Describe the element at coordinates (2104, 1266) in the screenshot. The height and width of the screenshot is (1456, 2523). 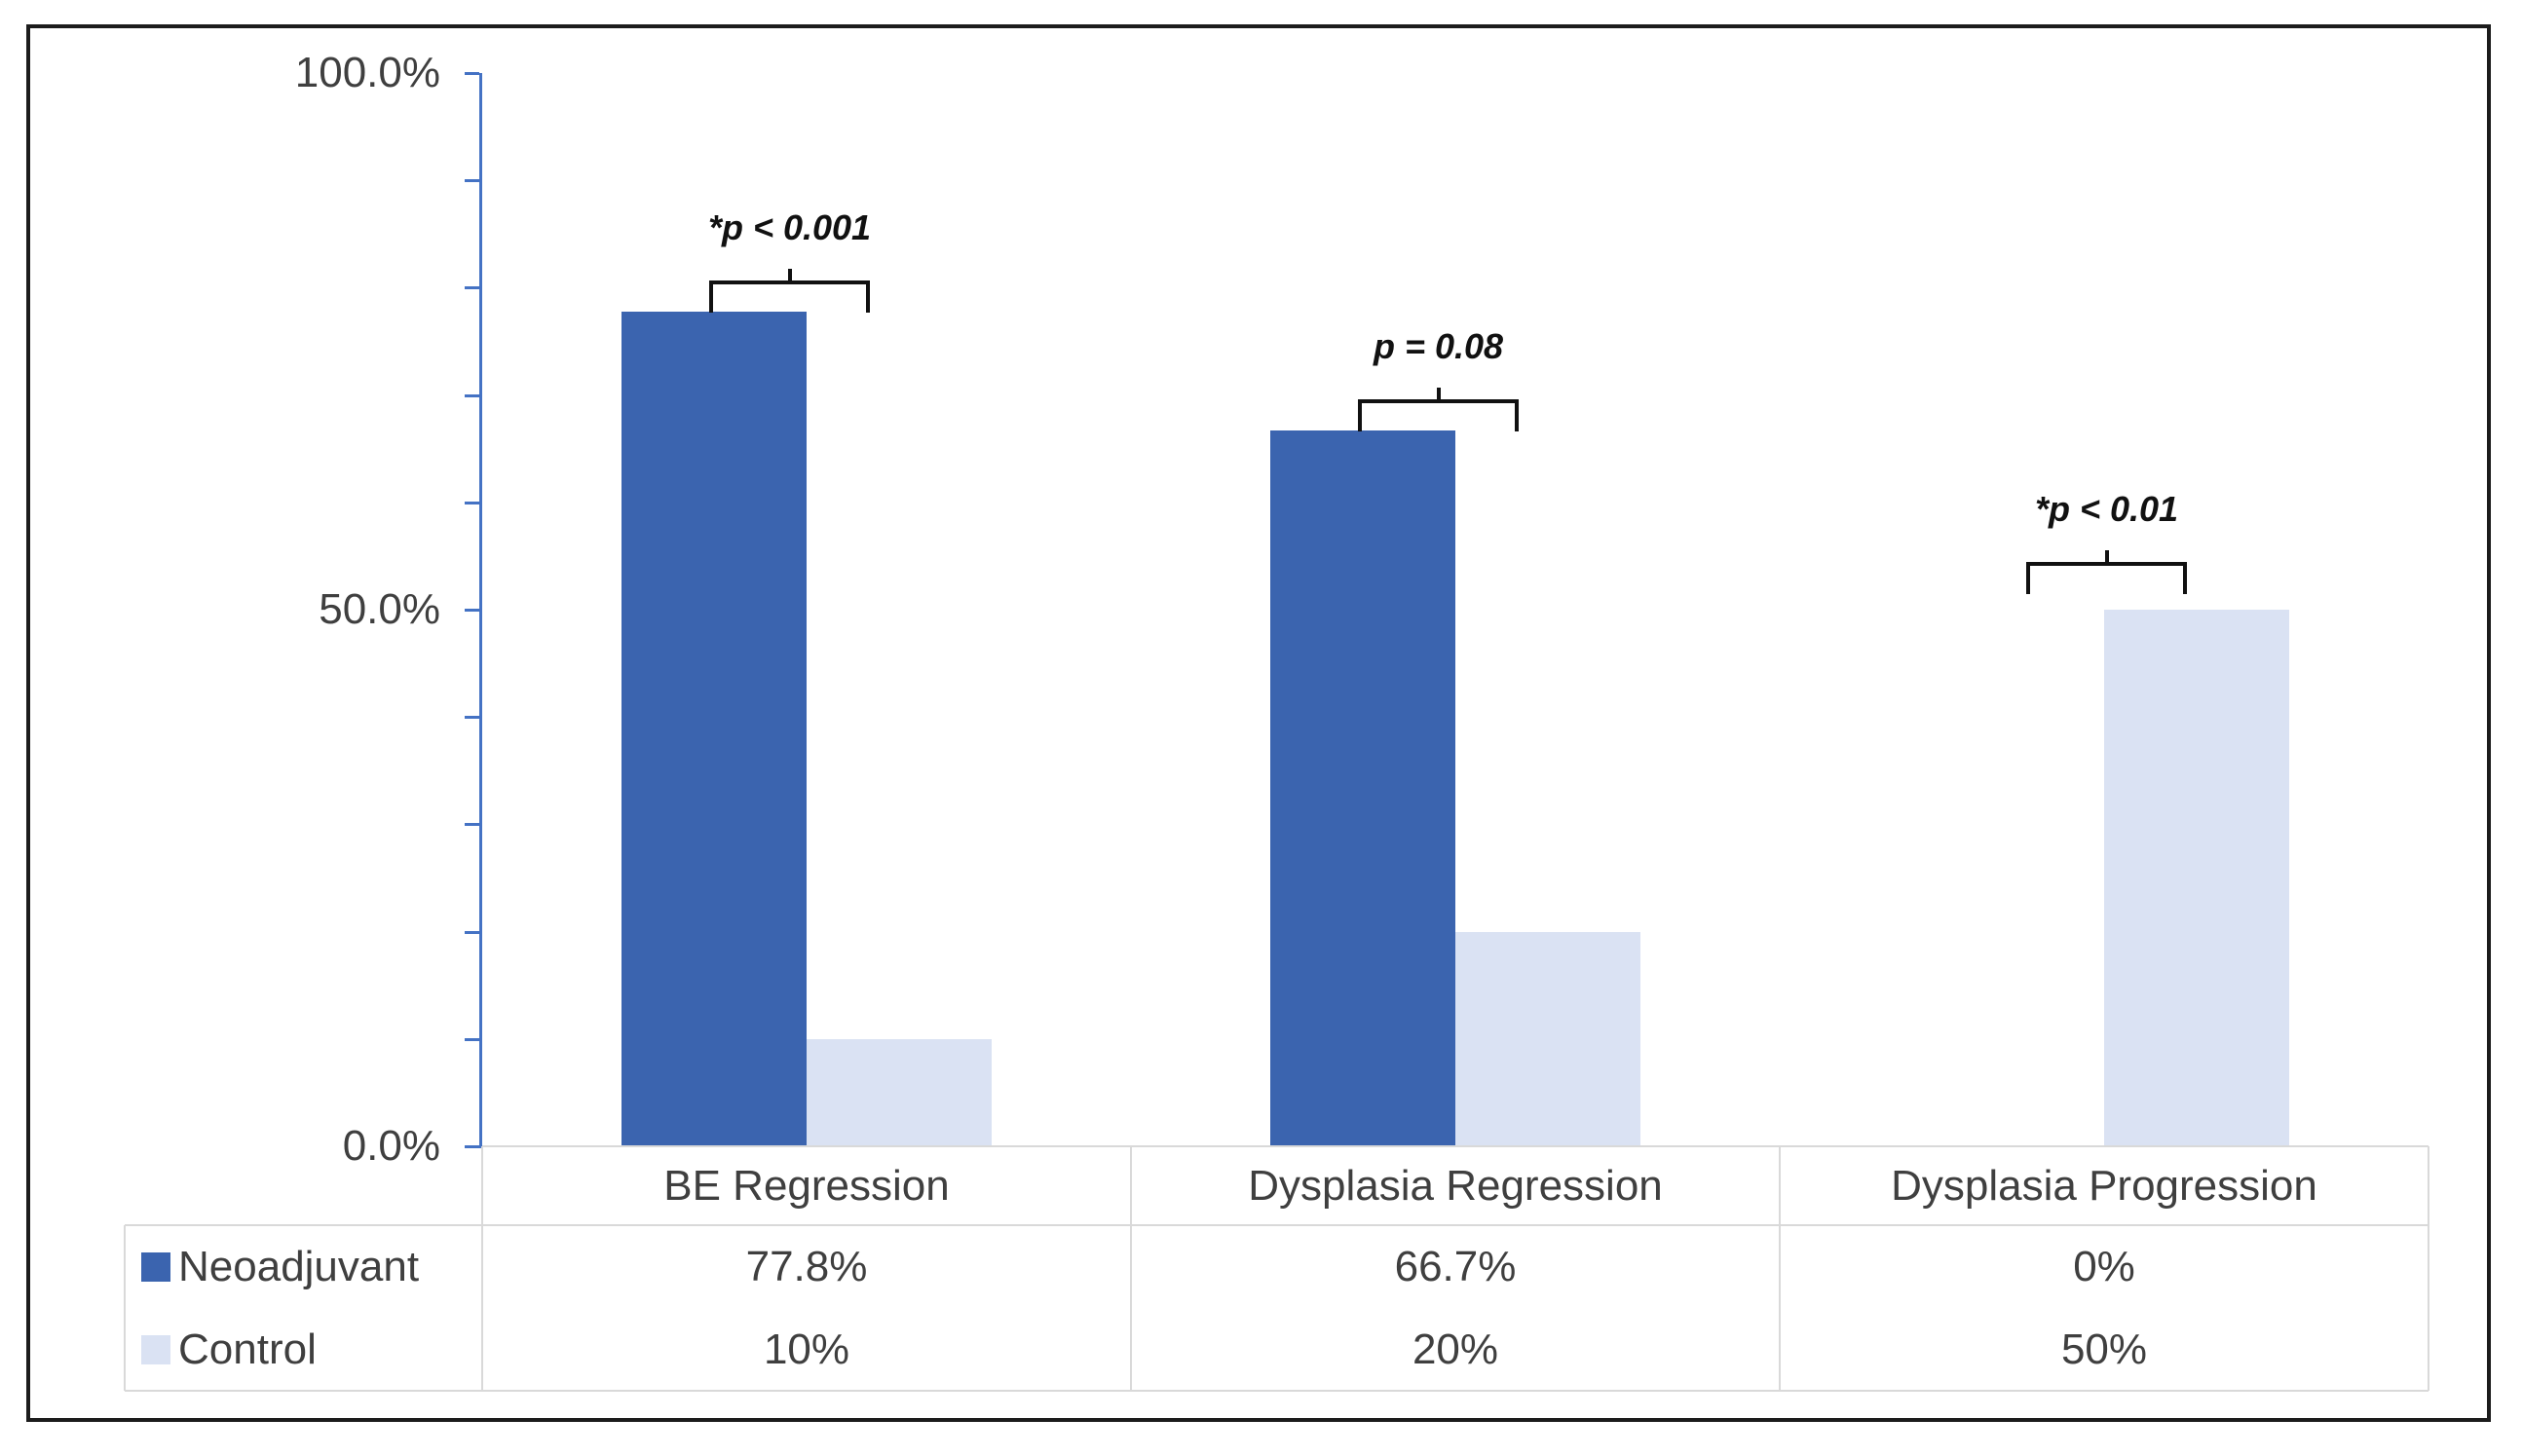
I see `table-cell-value: 0%` at that location.